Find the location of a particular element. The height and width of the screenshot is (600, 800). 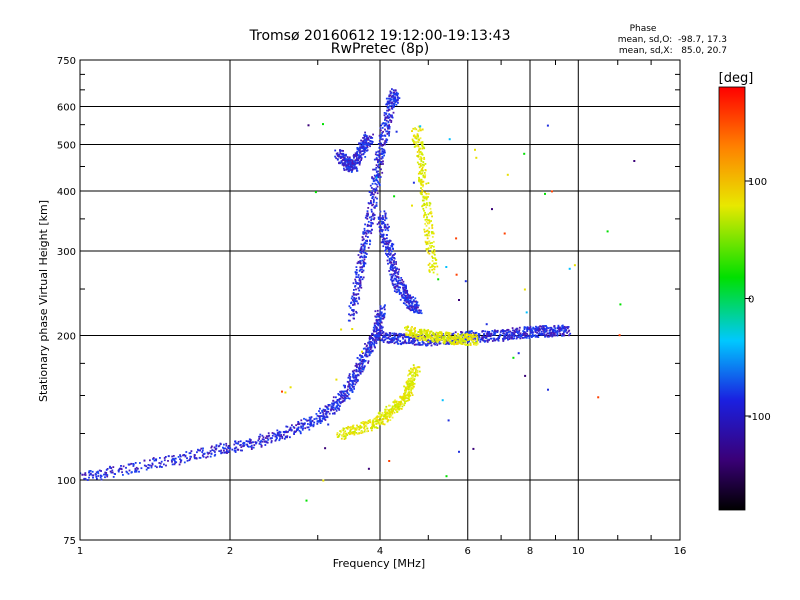

legend-o-stats: mean, sd,O: -98.7, 17.3 is located at coordinates (672, 40).